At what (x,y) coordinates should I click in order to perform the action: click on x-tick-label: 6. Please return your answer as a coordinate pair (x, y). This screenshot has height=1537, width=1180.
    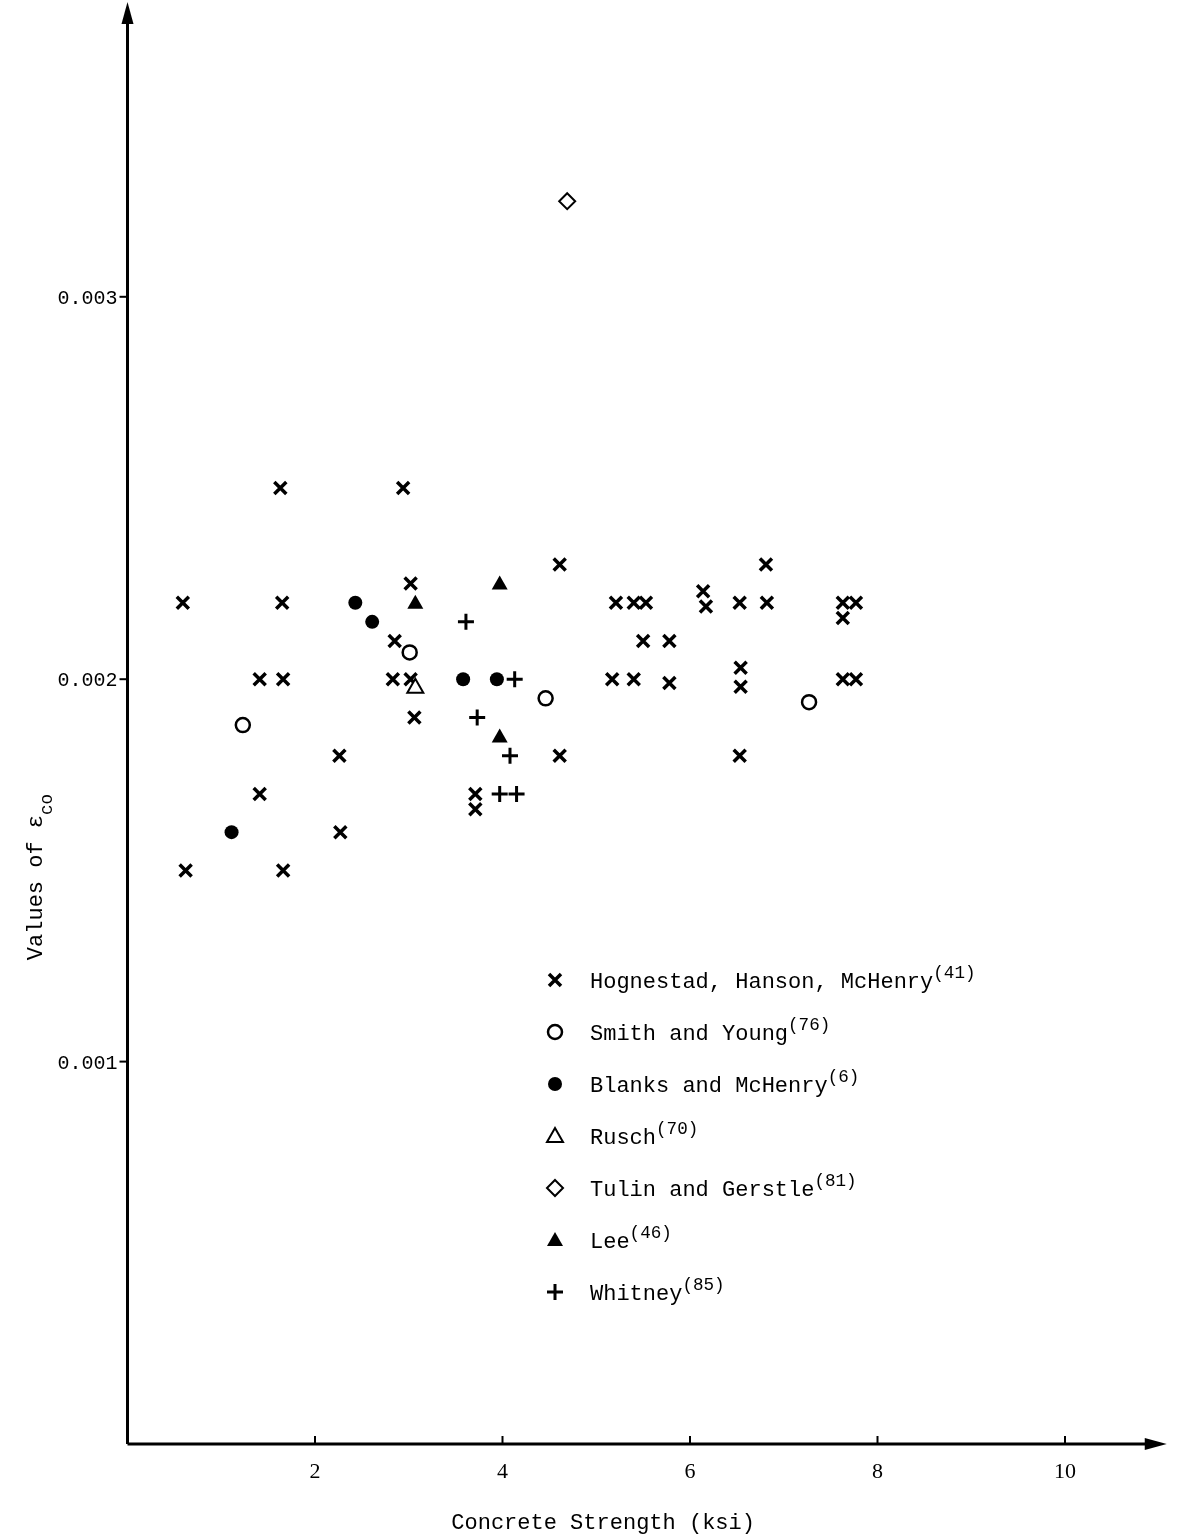
    Looking at the image, I should click on (690, 1470).